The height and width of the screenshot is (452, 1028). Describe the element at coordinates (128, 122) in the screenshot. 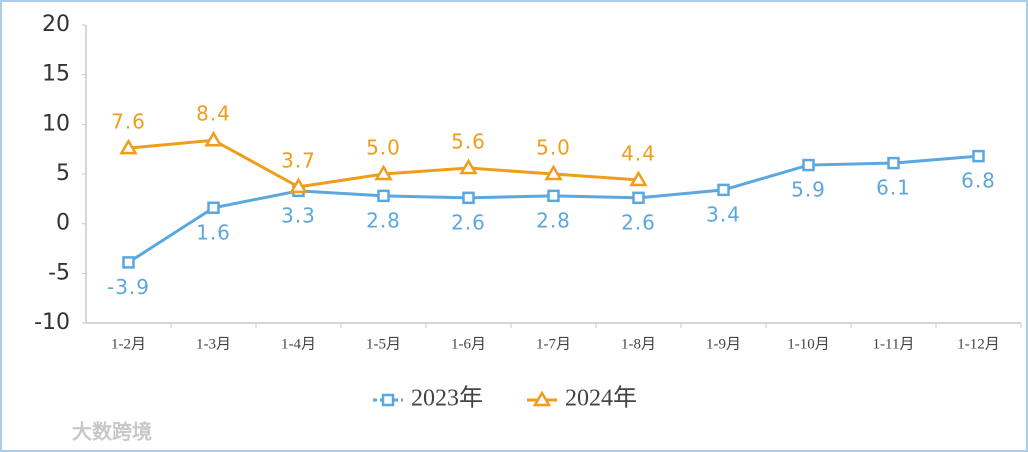

I see `data-label: 7.6` at that location.